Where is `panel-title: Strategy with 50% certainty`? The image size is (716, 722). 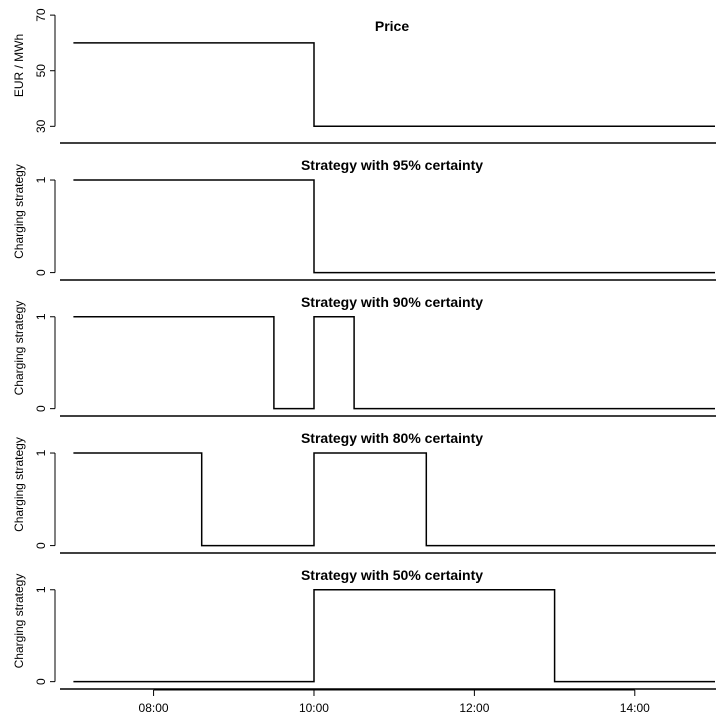 panel-title: Strategy with 50% certainty is located at coordinates (392, 575).